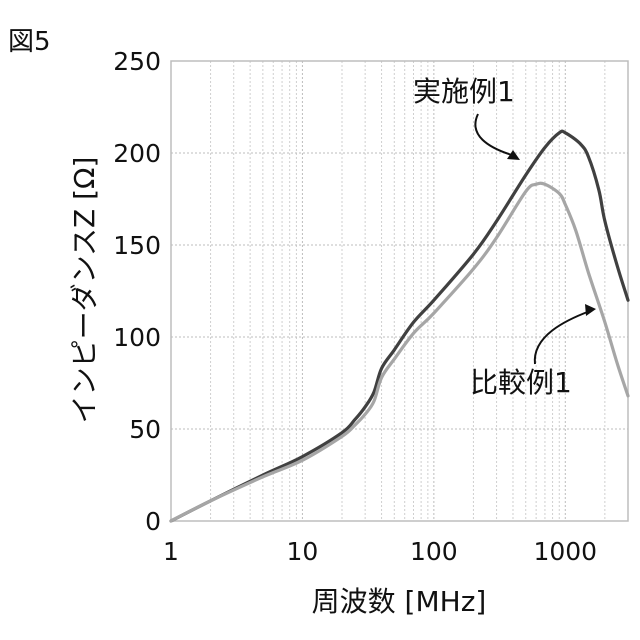 Image resolution: width=640 pixels, height=640 pixels. What do you see at coordinates (153, 521) in the screenshot?
I see `y-tick-label: 0` at bounding box center [153, 521].